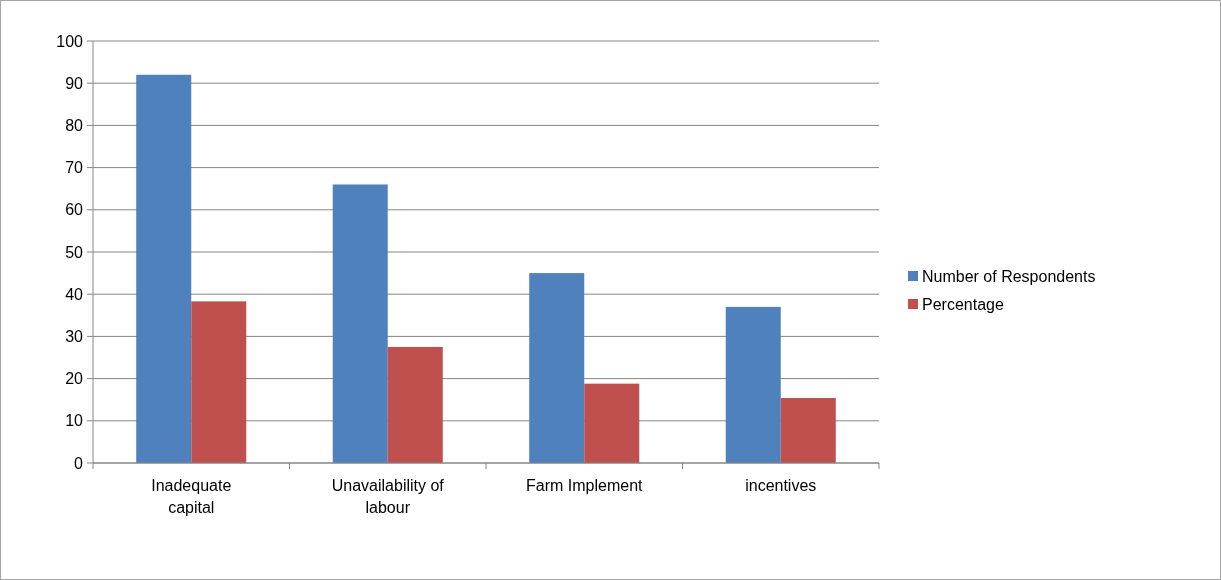 The width and height of the screenshot is (1221, 580). Describe the element at coordinates (74, 252) in the screenshot. I see `y-tick-label: 50` at that location.